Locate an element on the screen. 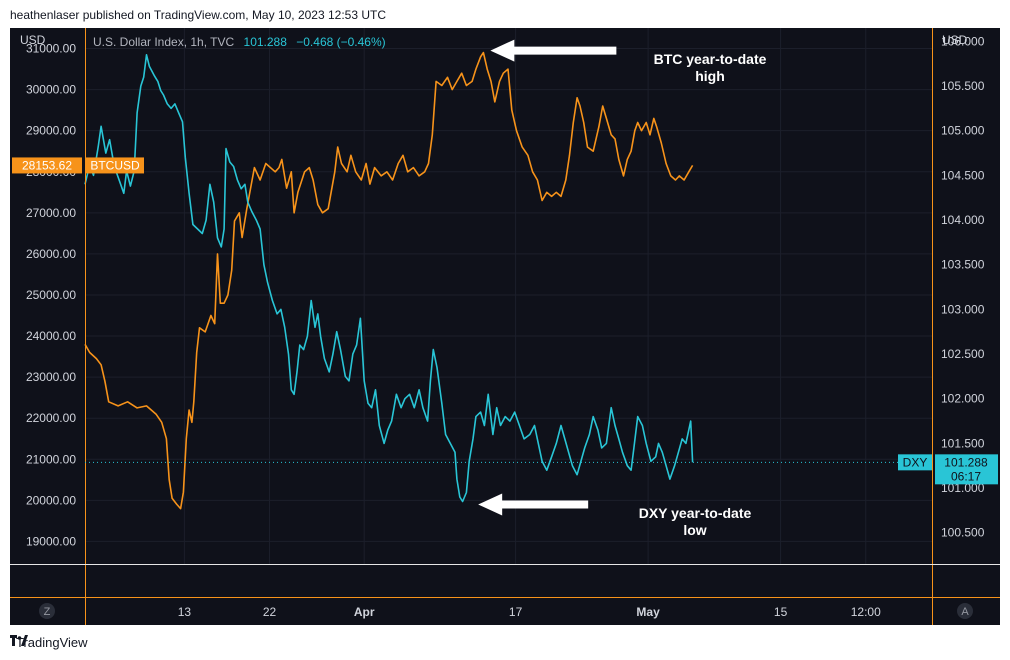 Image resolution: width=1010 pixels, height=660 pixels. right-tick-label: 105.000 is located at coordinates (963, 131).